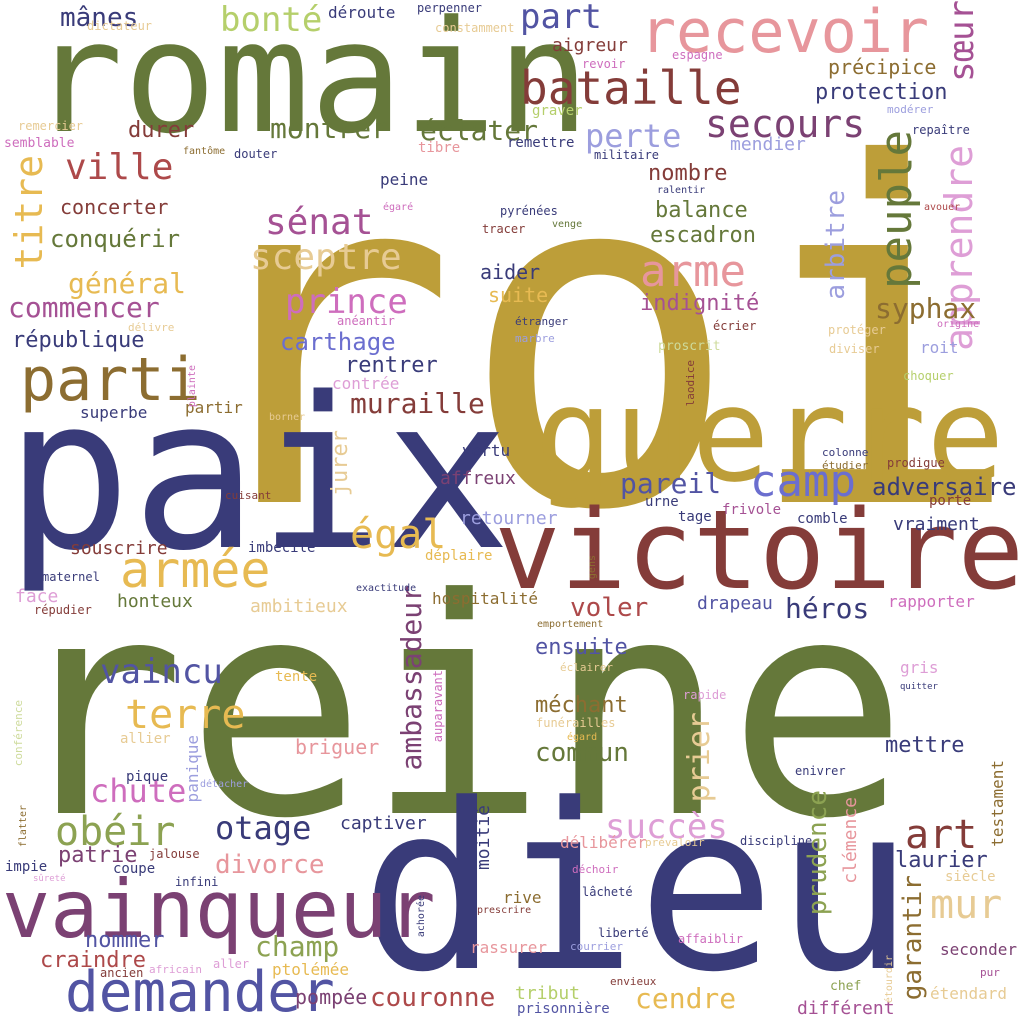 The width and height of the screenshot is (1024, 1024). Describe the element at coordinates (827, 608) in the screenshot. I see `word: héros` at that location.